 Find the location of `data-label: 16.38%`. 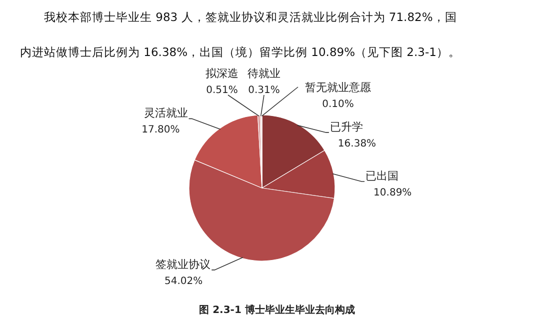

data-label: 16.38% is located at coordinates (357, 144).